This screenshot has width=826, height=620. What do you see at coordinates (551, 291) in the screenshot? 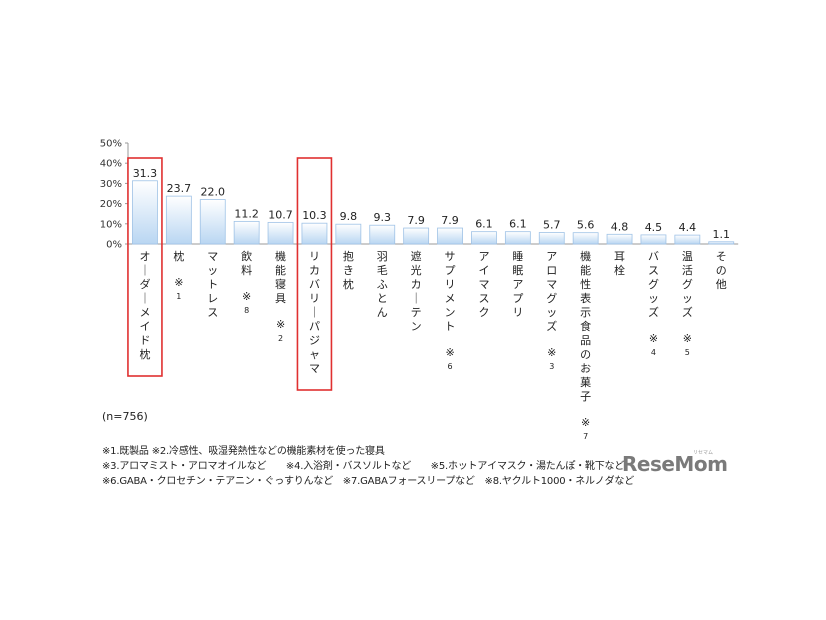
I see `category-label: アロマグッズ` at bounding box center [551, 291].